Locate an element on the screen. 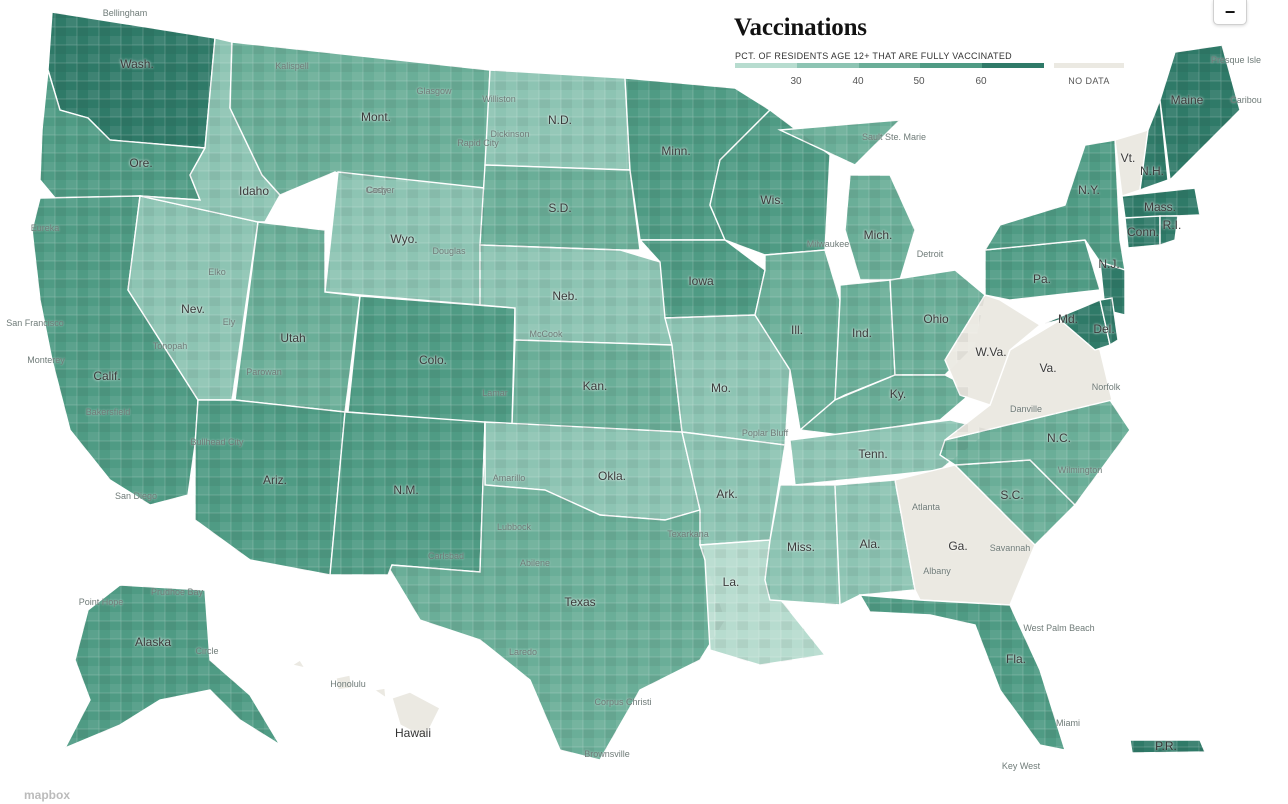  city-label: Poplar Bluff is located at coordinates (765, 433).